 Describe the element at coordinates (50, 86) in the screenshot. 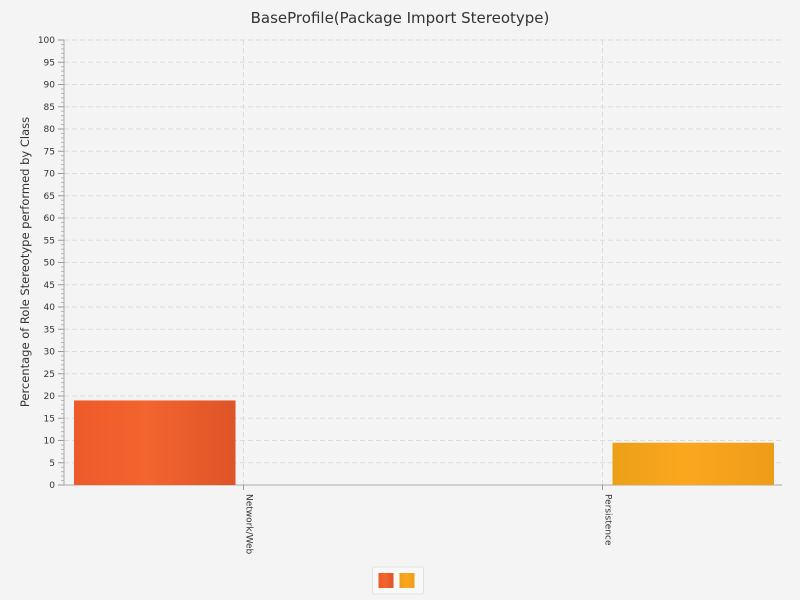

I see `y-tick-label: 90` at that location.